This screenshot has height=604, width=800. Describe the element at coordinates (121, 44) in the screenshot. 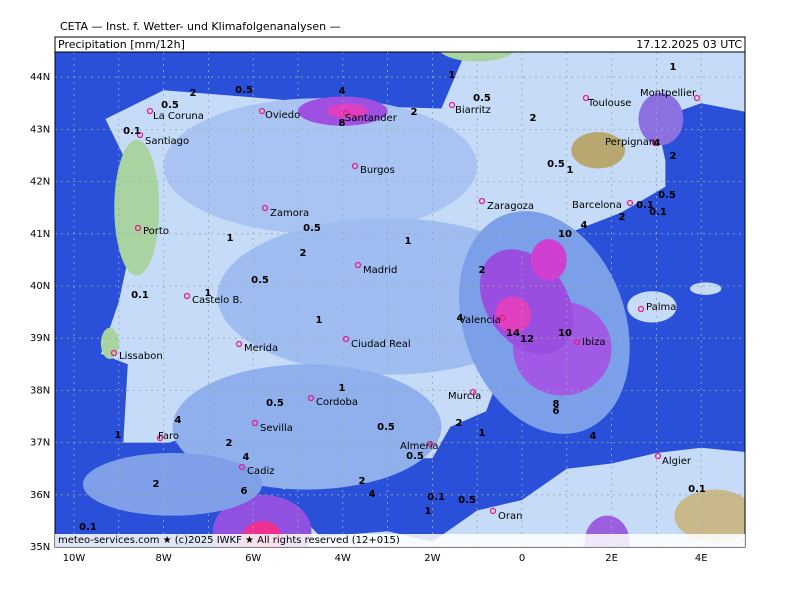

I see `panel-title: Precipitation [mm/12h]` at that location.